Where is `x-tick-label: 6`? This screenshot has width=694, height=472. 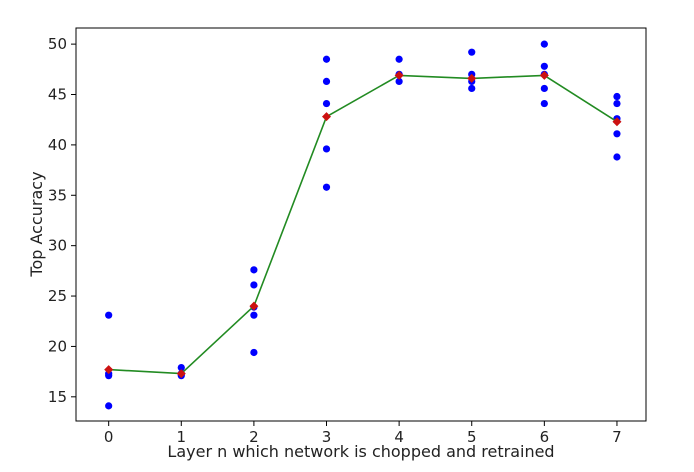
x-tick-label: 6 is located at coordinates (545, 437).